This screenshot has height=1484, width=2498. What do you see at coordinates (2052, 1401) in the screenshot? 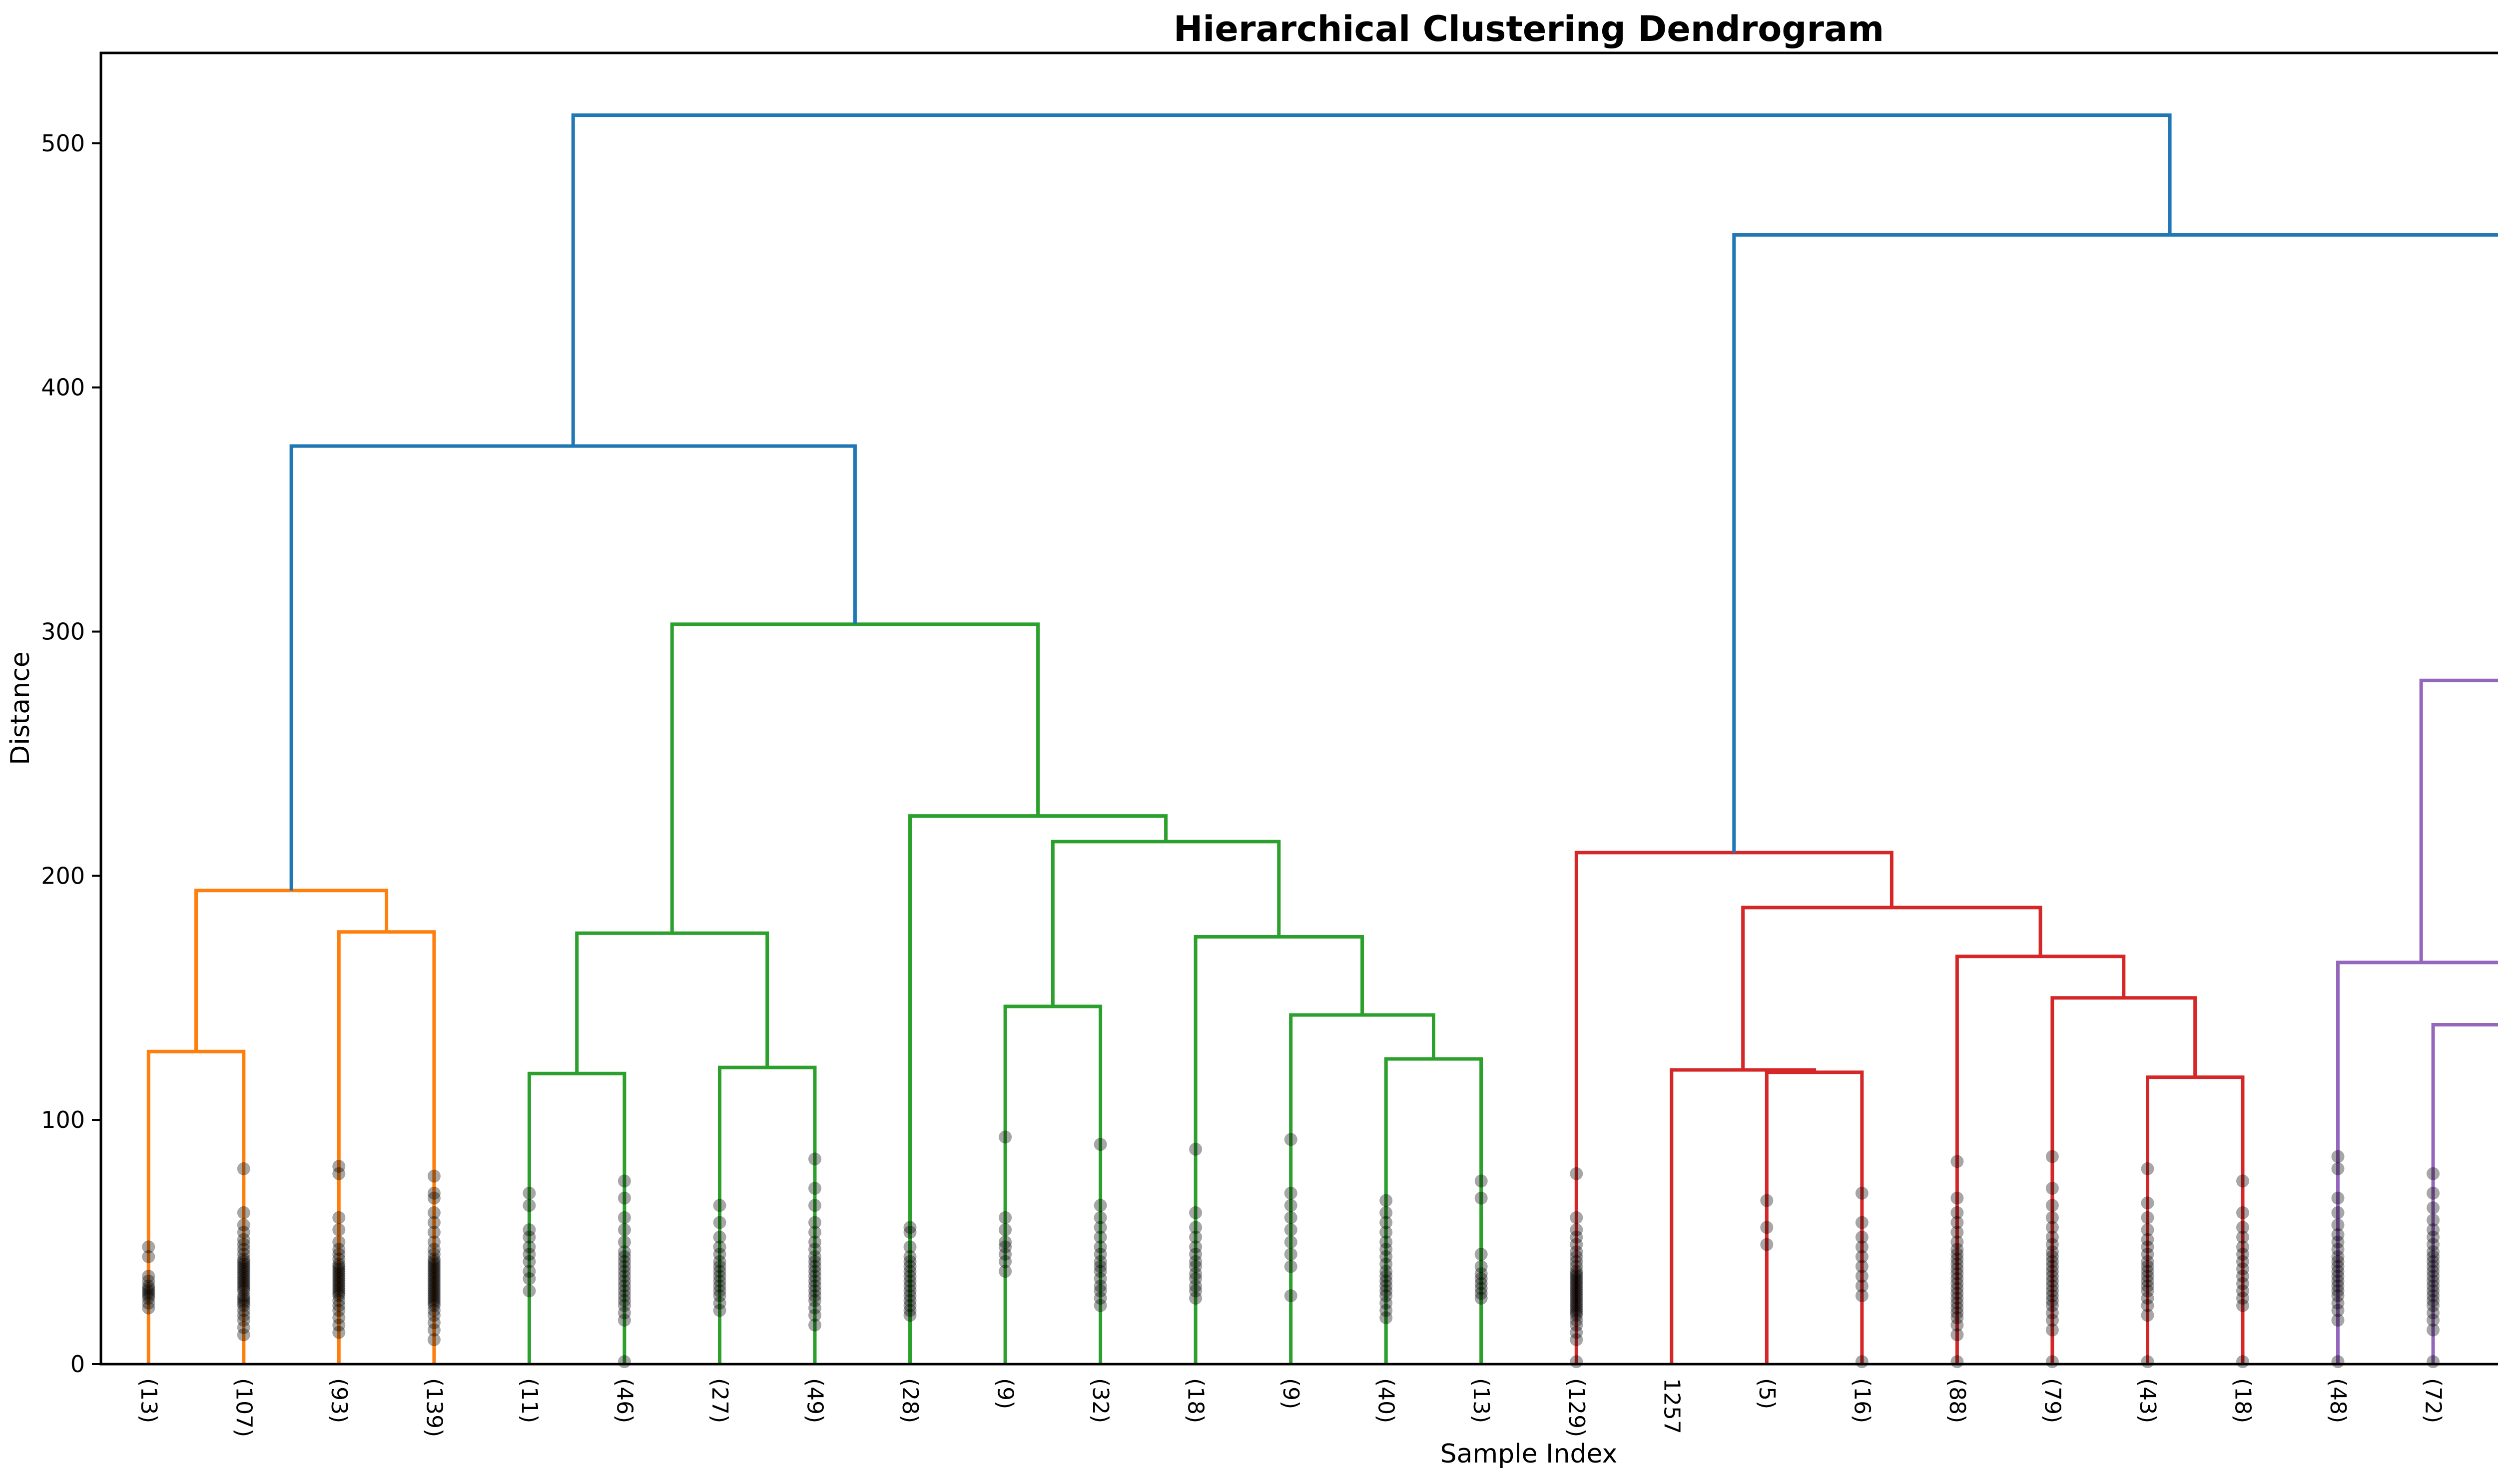
I see `leaf-label: (79)` at bounding box center [2052, 1401].